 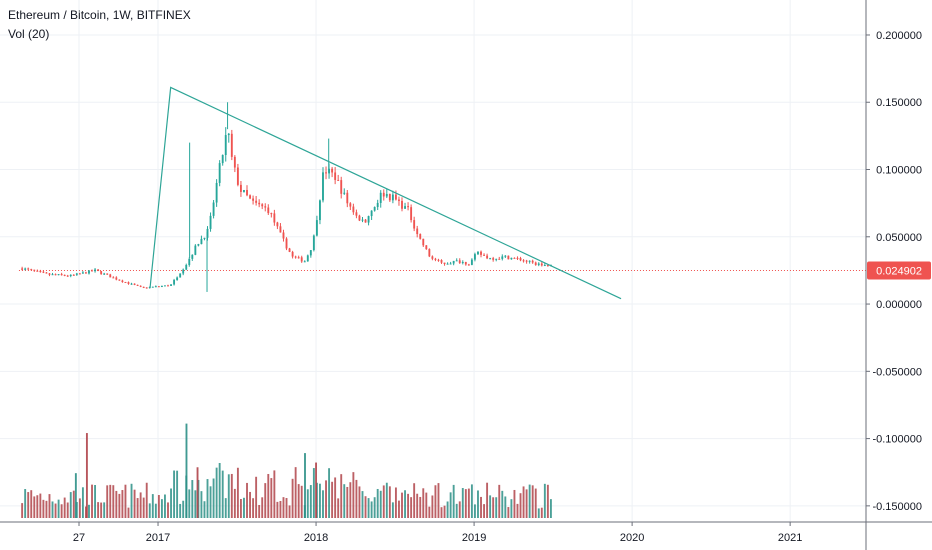 I want to click on symbol-title: Ethereum / Bitcoin, 1W, BITFINEX, so click(x=99, y=15).